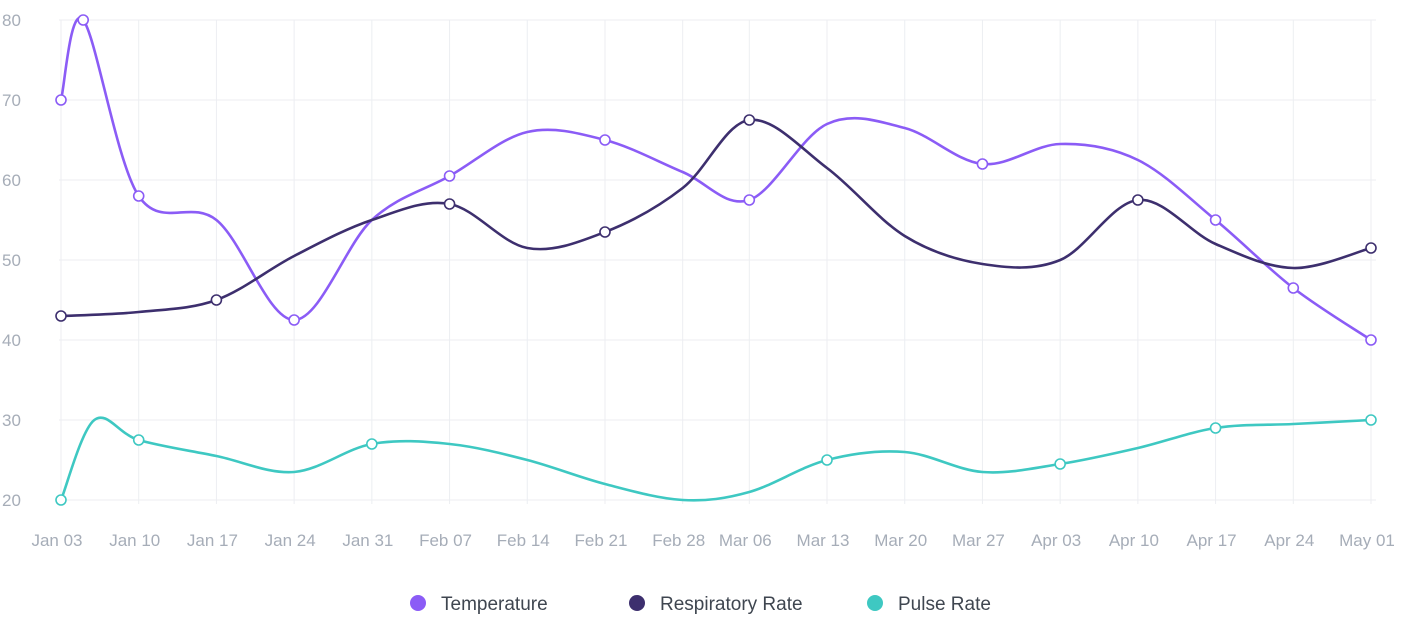  Describe the element at coordinates (823, 540) in the screenshot. I see `x-tick-label: Mar 13` at that location.